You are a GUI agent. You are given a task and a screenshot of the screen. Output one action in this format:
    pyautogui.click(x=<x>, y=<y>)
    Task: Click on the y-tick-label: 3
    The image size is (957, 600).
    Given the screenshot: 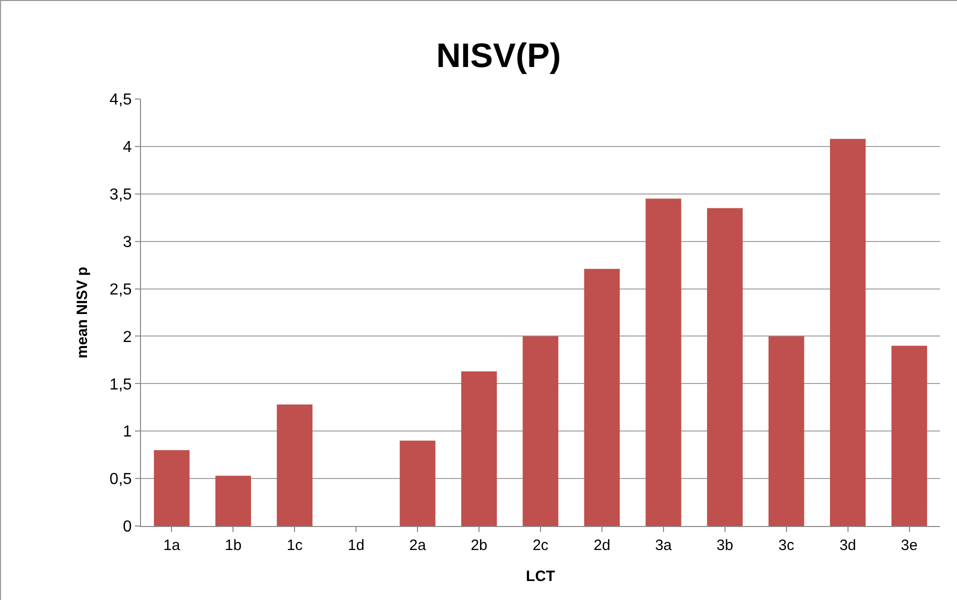 What is the action you would take?
    pyautogui.click(x=127, y=242)
    